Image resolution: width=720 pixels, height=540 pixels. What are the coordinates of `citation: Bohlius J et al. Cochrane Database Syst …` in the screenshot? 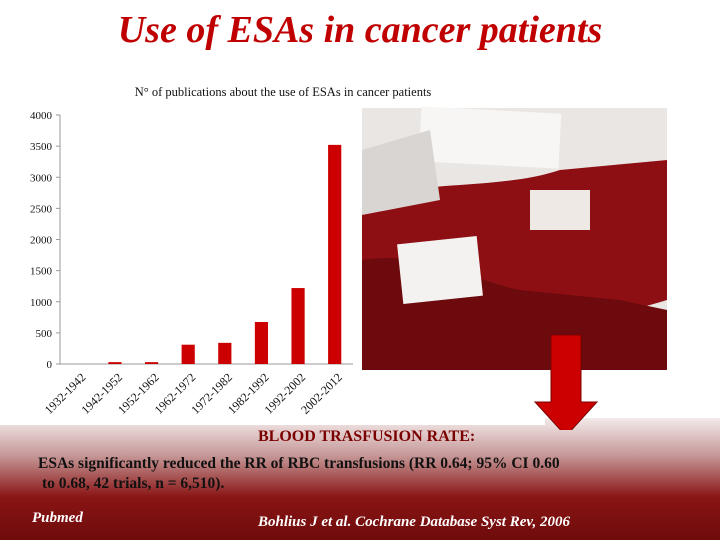 It's located at (414, 522).